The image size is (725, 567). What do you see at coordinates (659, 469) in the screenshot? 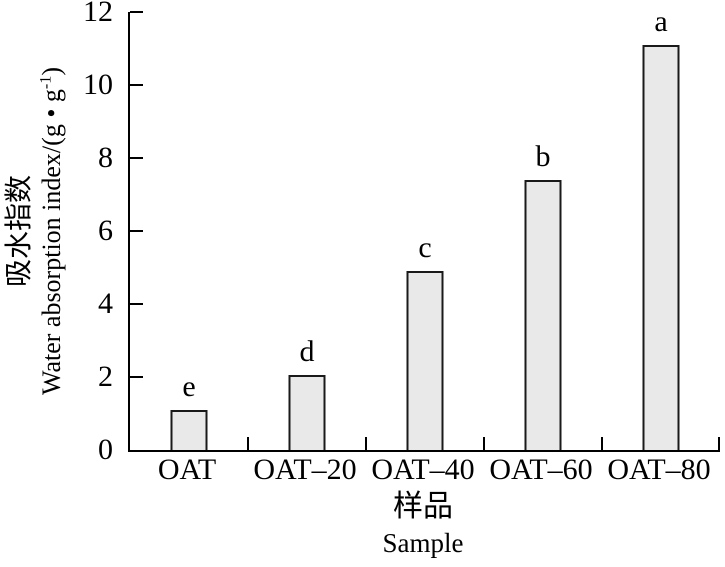
I see `x-category-label: OAT–80` at bounding box center [659, 469].